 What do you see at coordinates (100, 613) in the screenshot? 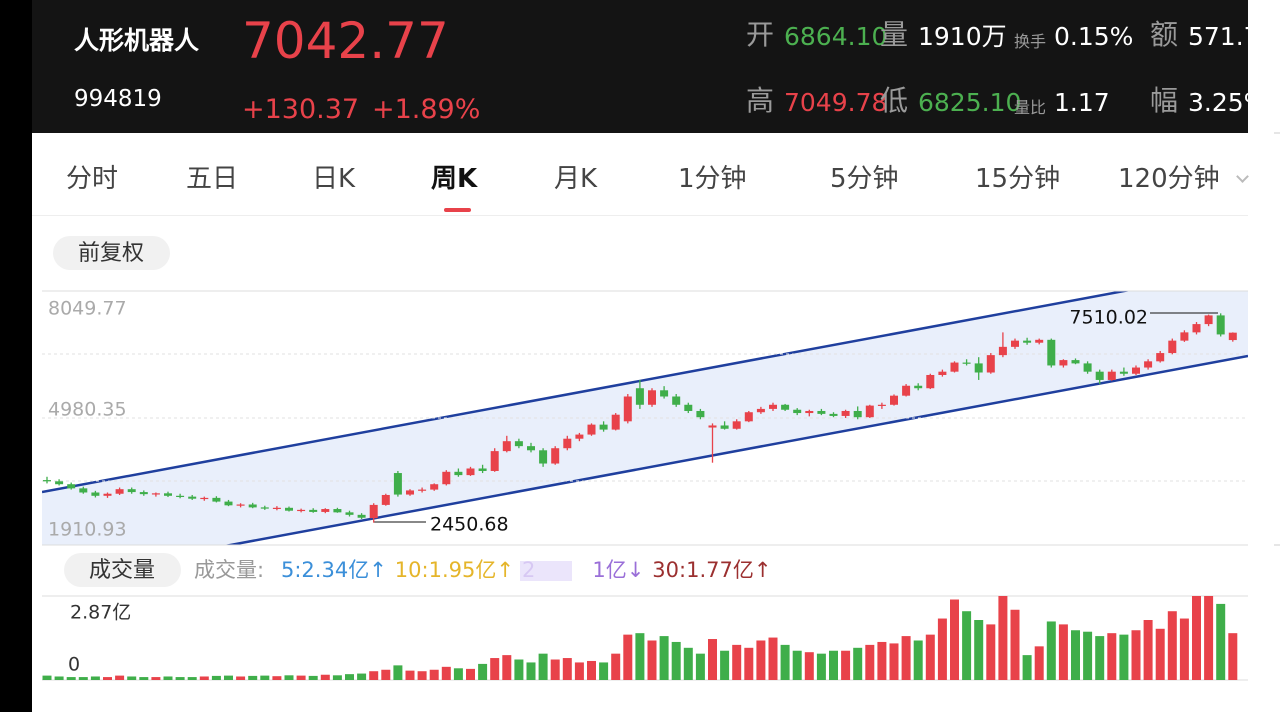
I see `y-tick-label: 2.87亿` at bounding box center [100, 613].